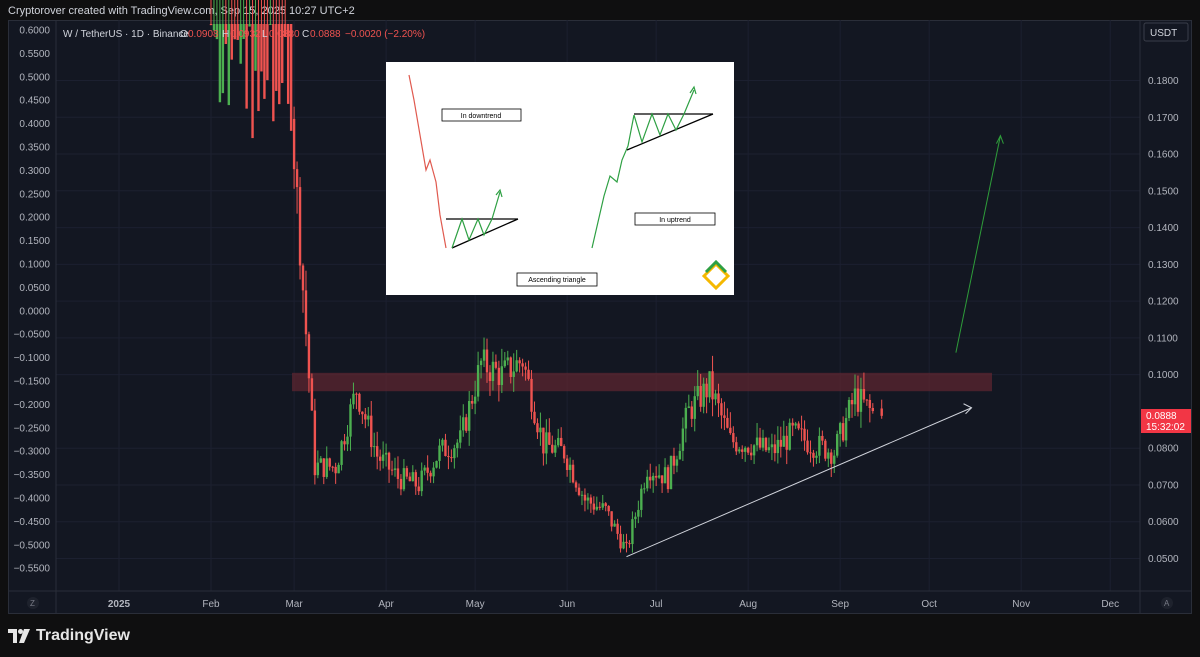  What do you see at coordinates (34, 194) in the screenshot?
I see `left-tick-label: 0.2500` at bounding box center [34, 194].